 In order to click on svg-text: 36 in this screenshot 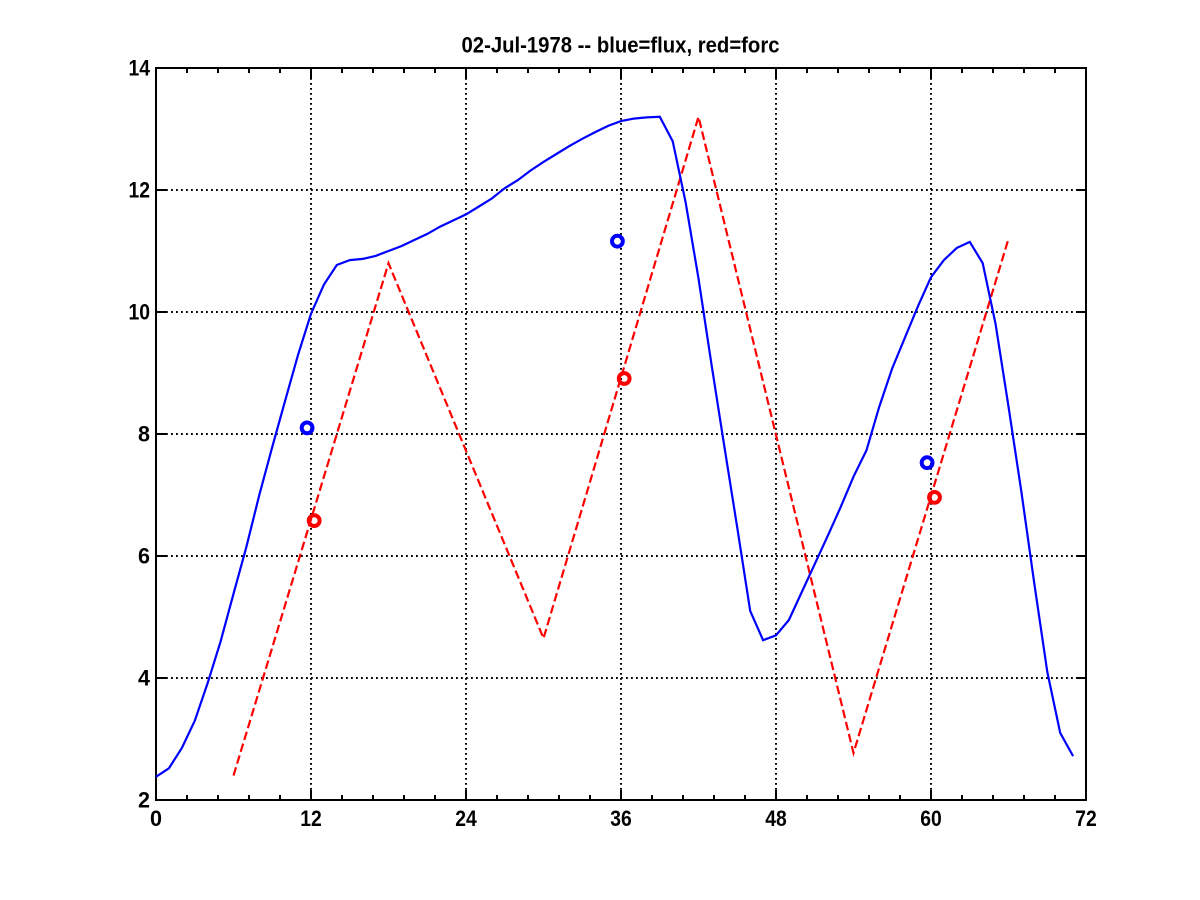, I will do `click(621, 818)`.